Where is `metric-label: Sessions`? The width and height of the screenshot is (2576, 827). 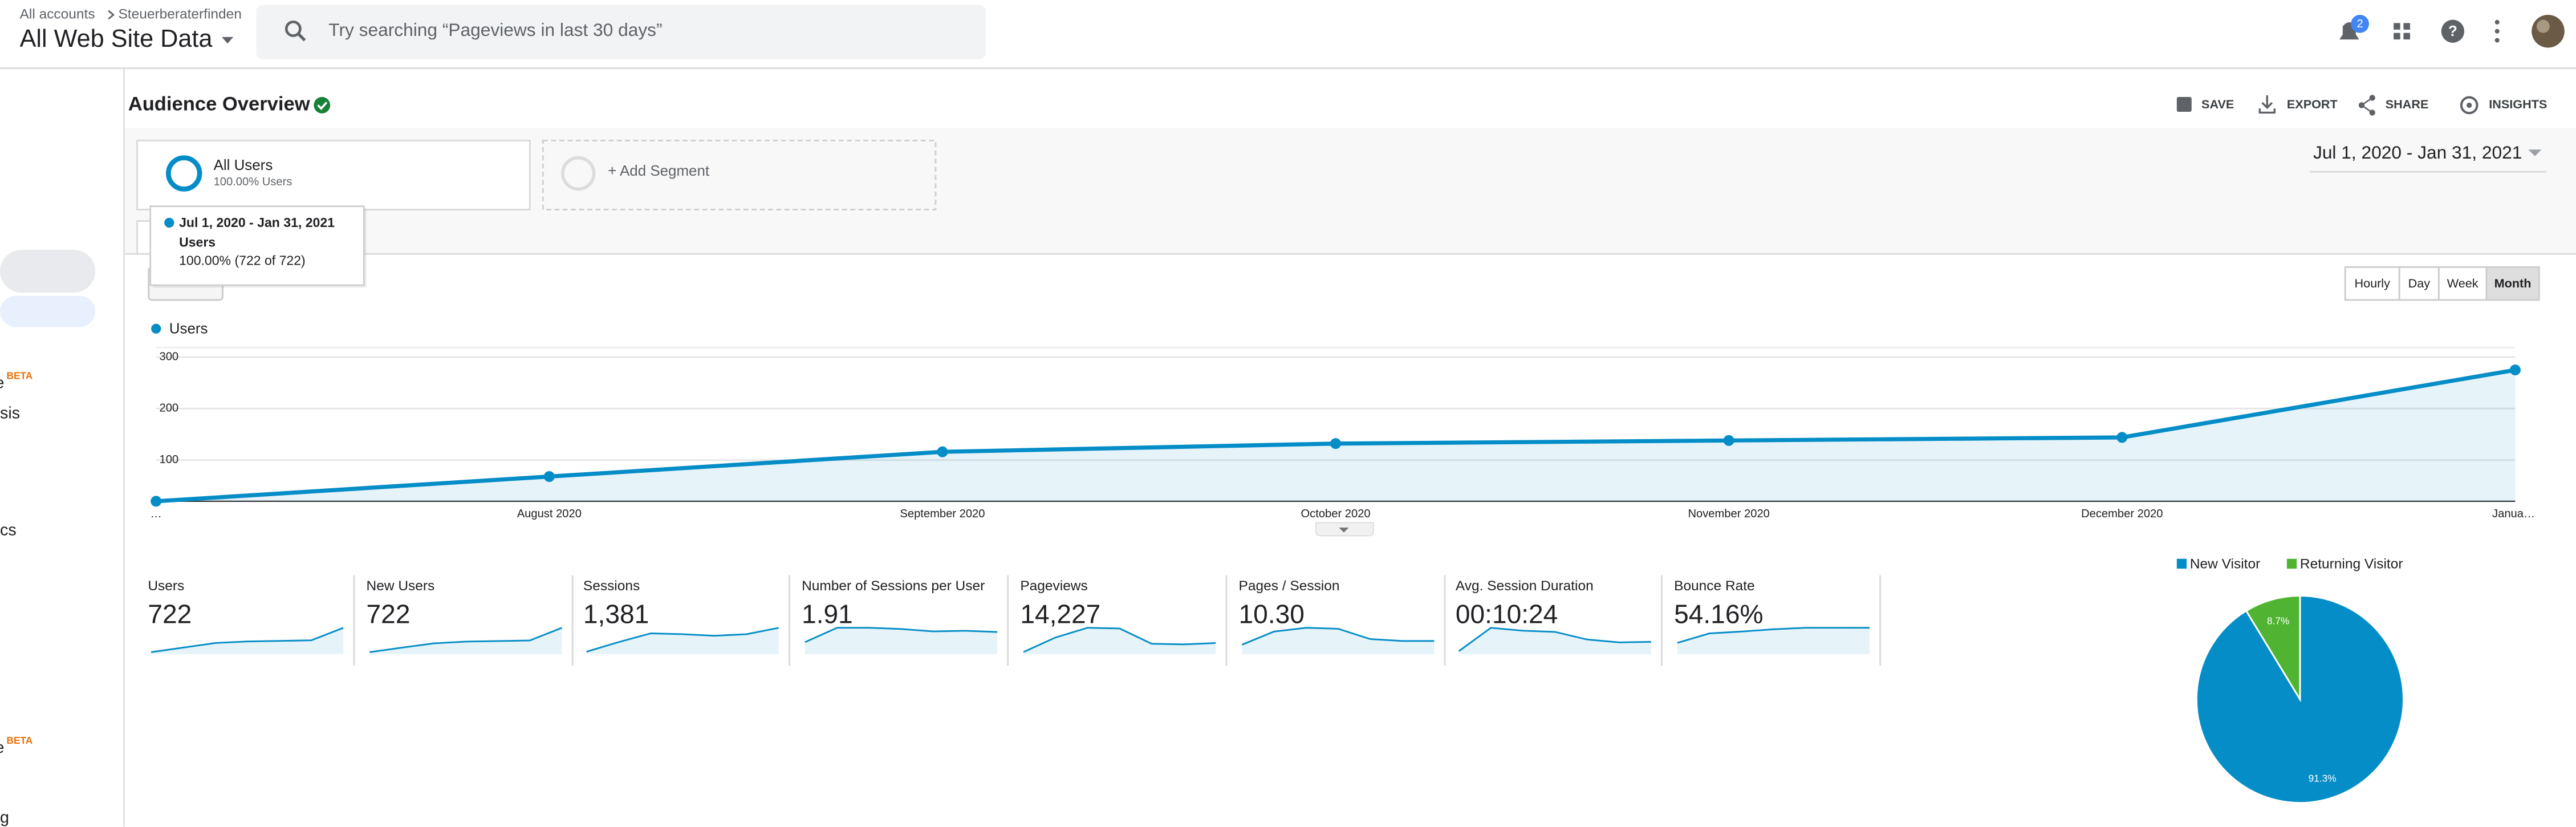
metric-label: Sessions is located at coordinates (611, 586).